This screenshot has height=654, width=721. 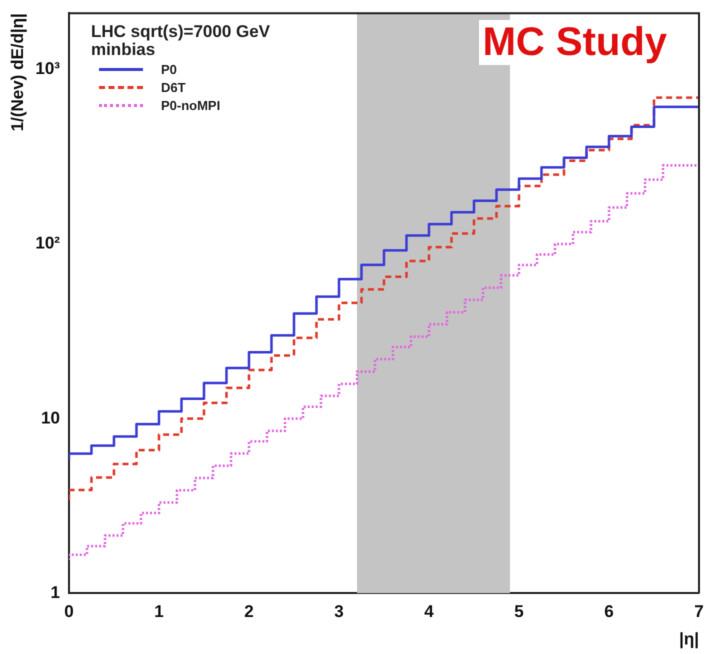 I want to click on y-tick-label: 10³, so click(x=47, y=68).